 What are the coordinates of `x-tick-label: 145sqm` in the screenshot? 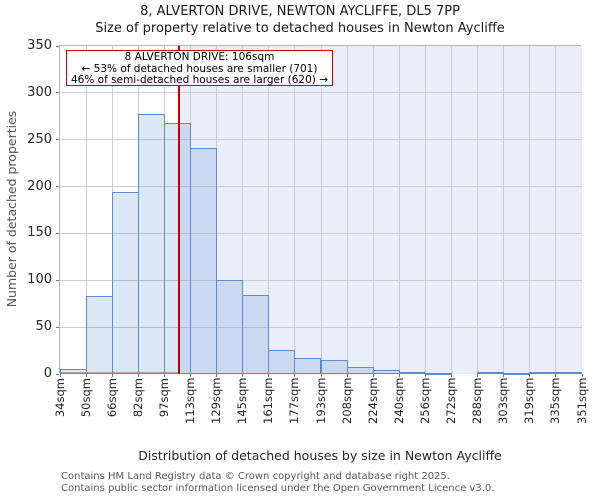 It's located at (242, 400).